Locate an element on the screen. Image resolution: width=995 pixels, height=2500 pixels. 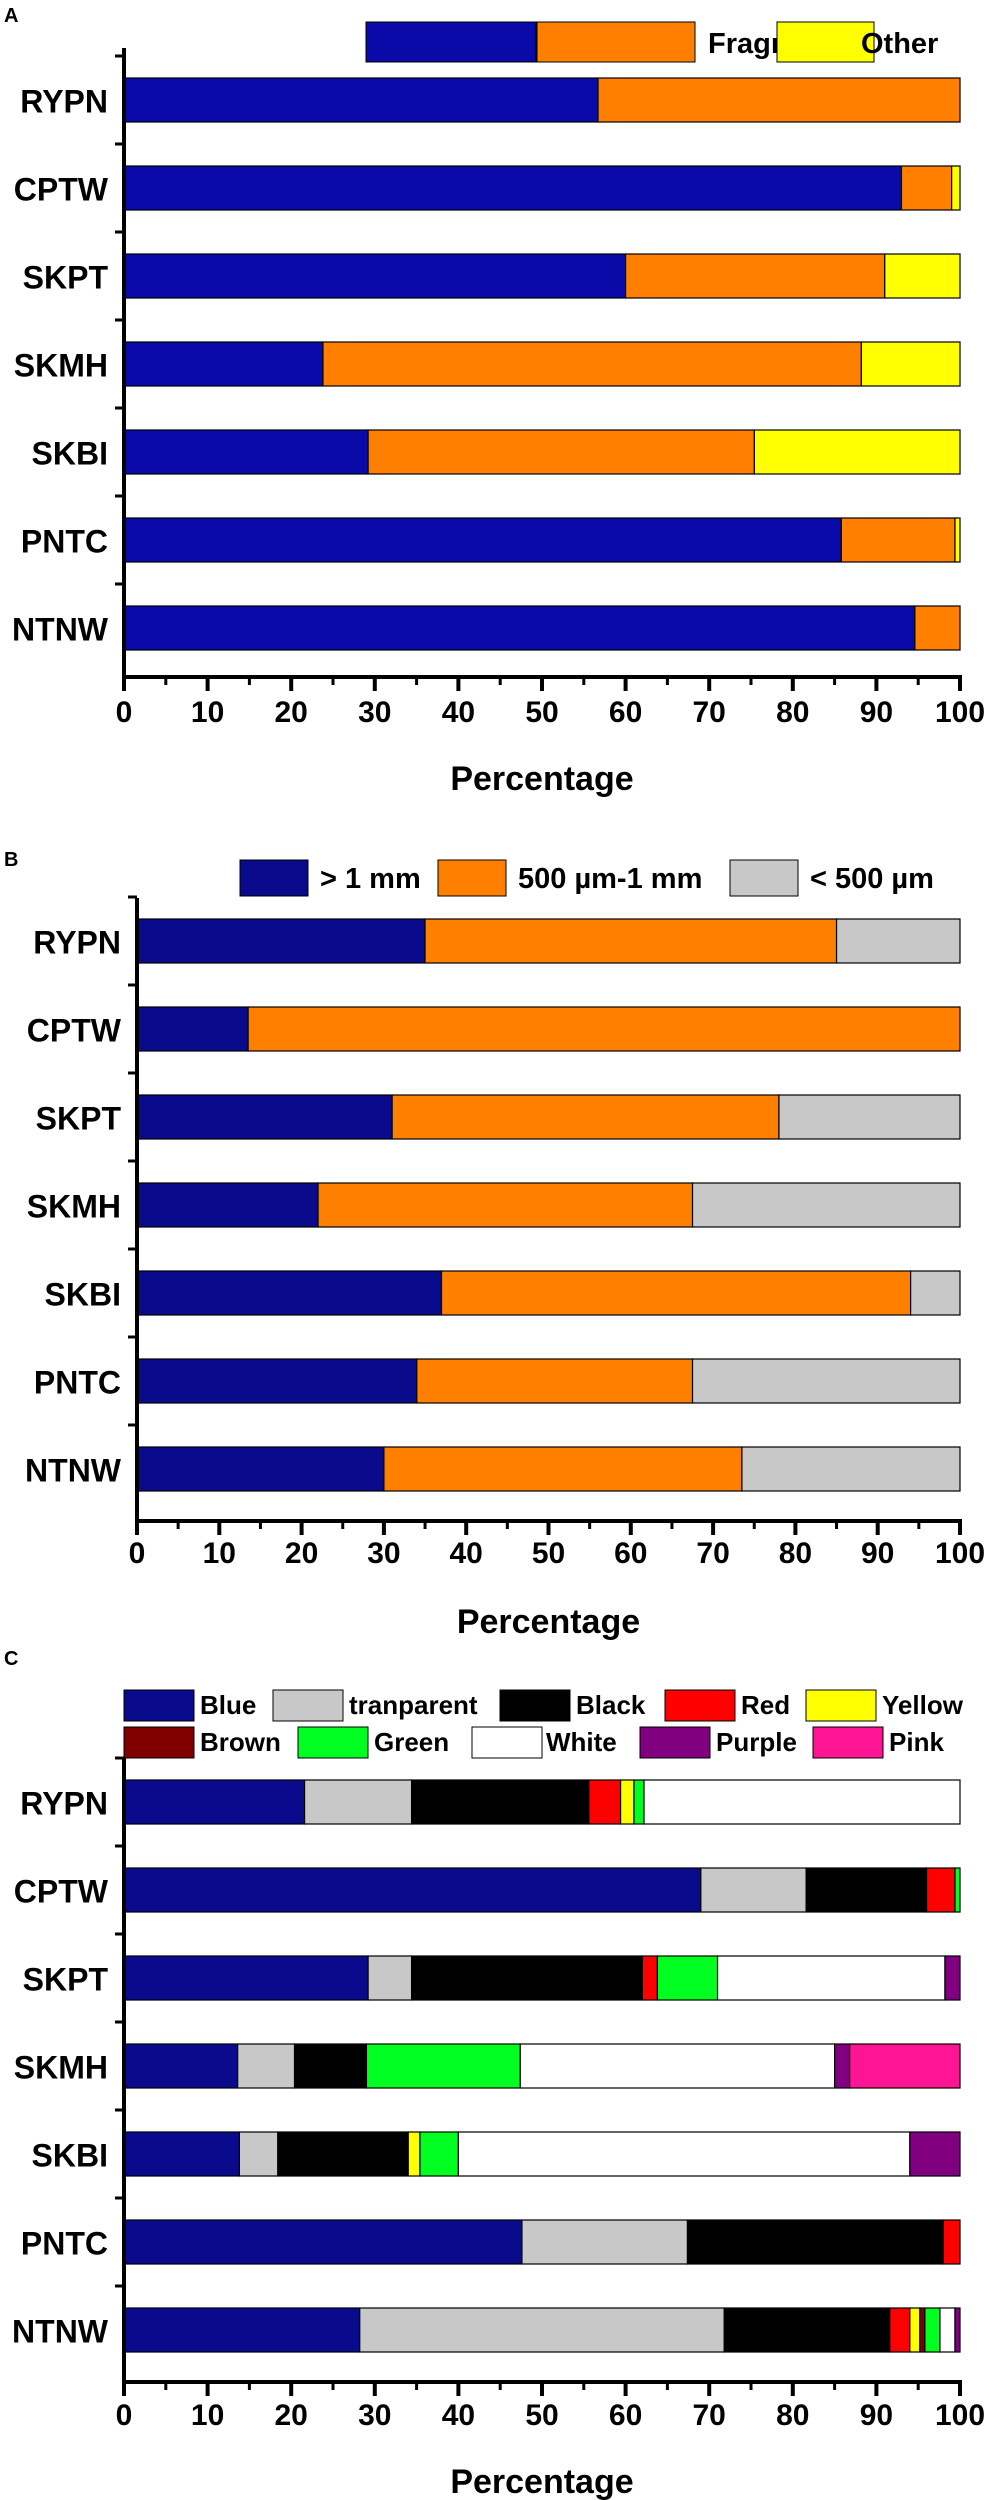
legend-label: < 500 µm is located at coordinates (872, 879).